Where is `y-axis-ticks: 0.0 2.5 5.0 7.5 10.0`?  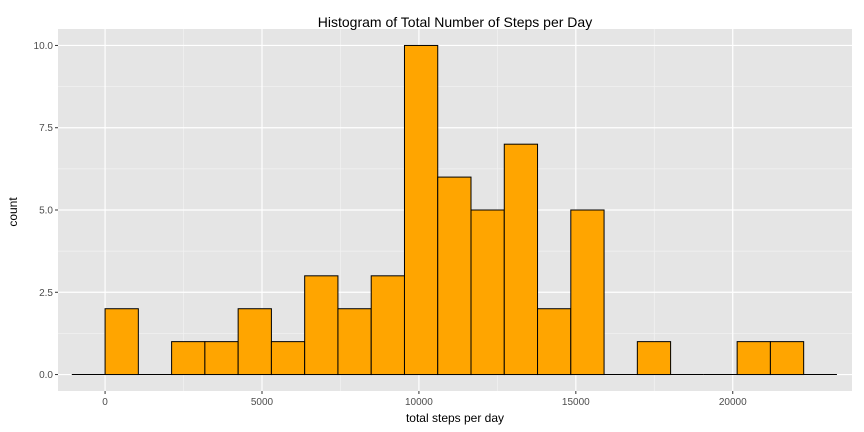
y-axis-ticks: 0.0 2.5 5.0 7.5 10.0 is located at coordinates (46, 211).